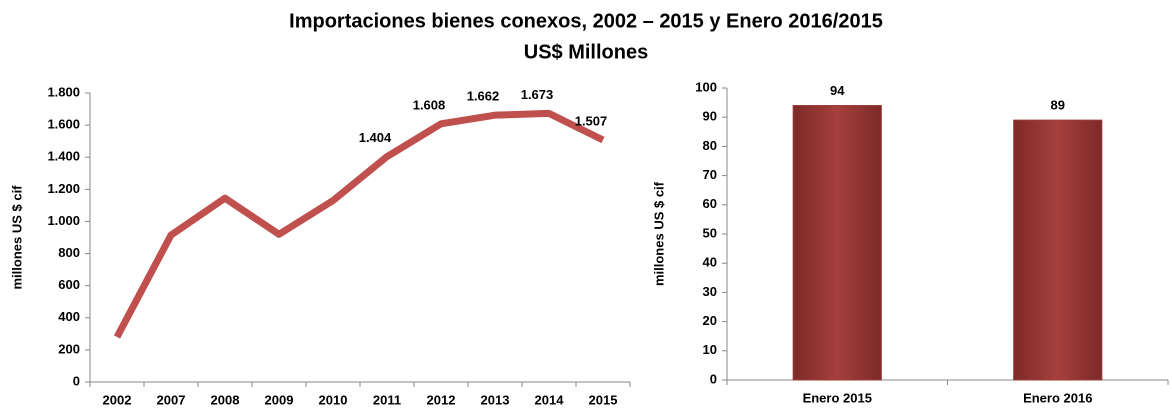 Image resolution: width=1172 pixels, height=409 pixels. Describe the element at coordinates (537, 94) in the screenshot. I see `data-label: 1.673` at that location.